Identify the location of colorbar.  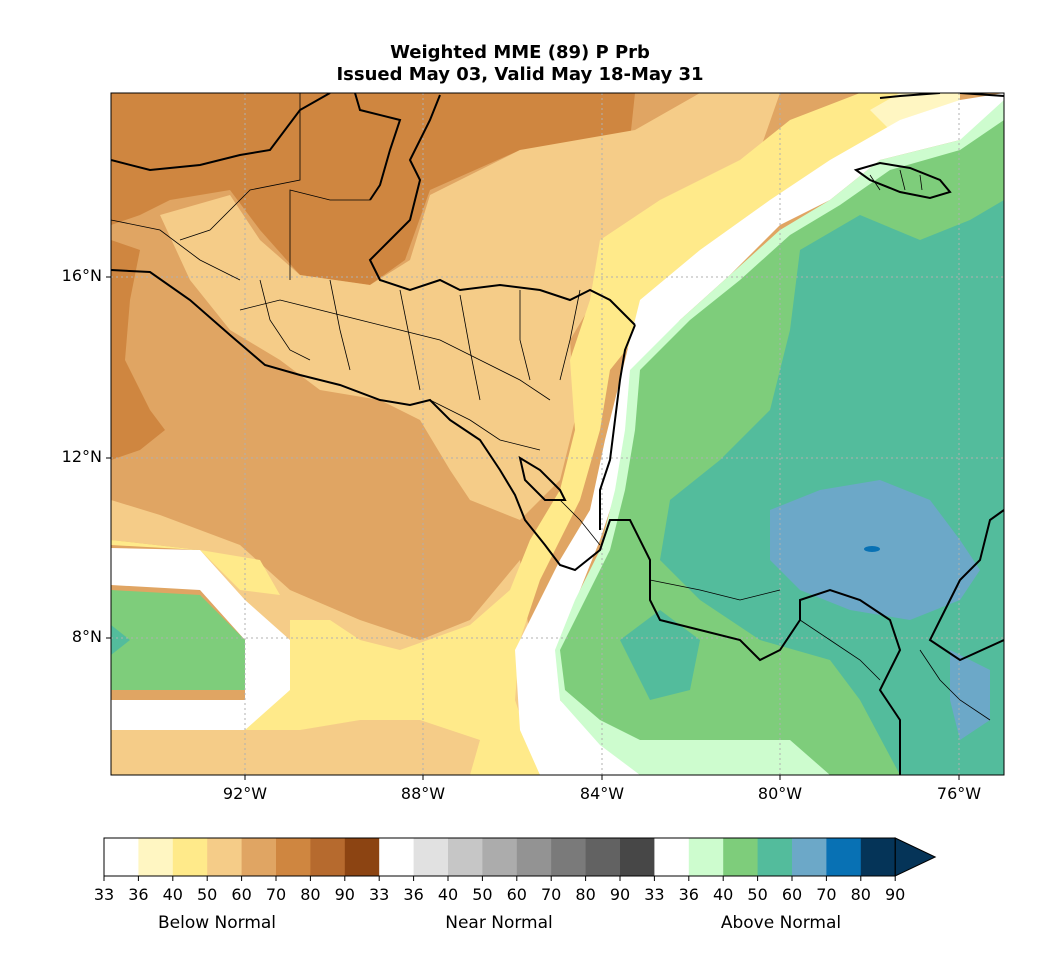
(520, 859).